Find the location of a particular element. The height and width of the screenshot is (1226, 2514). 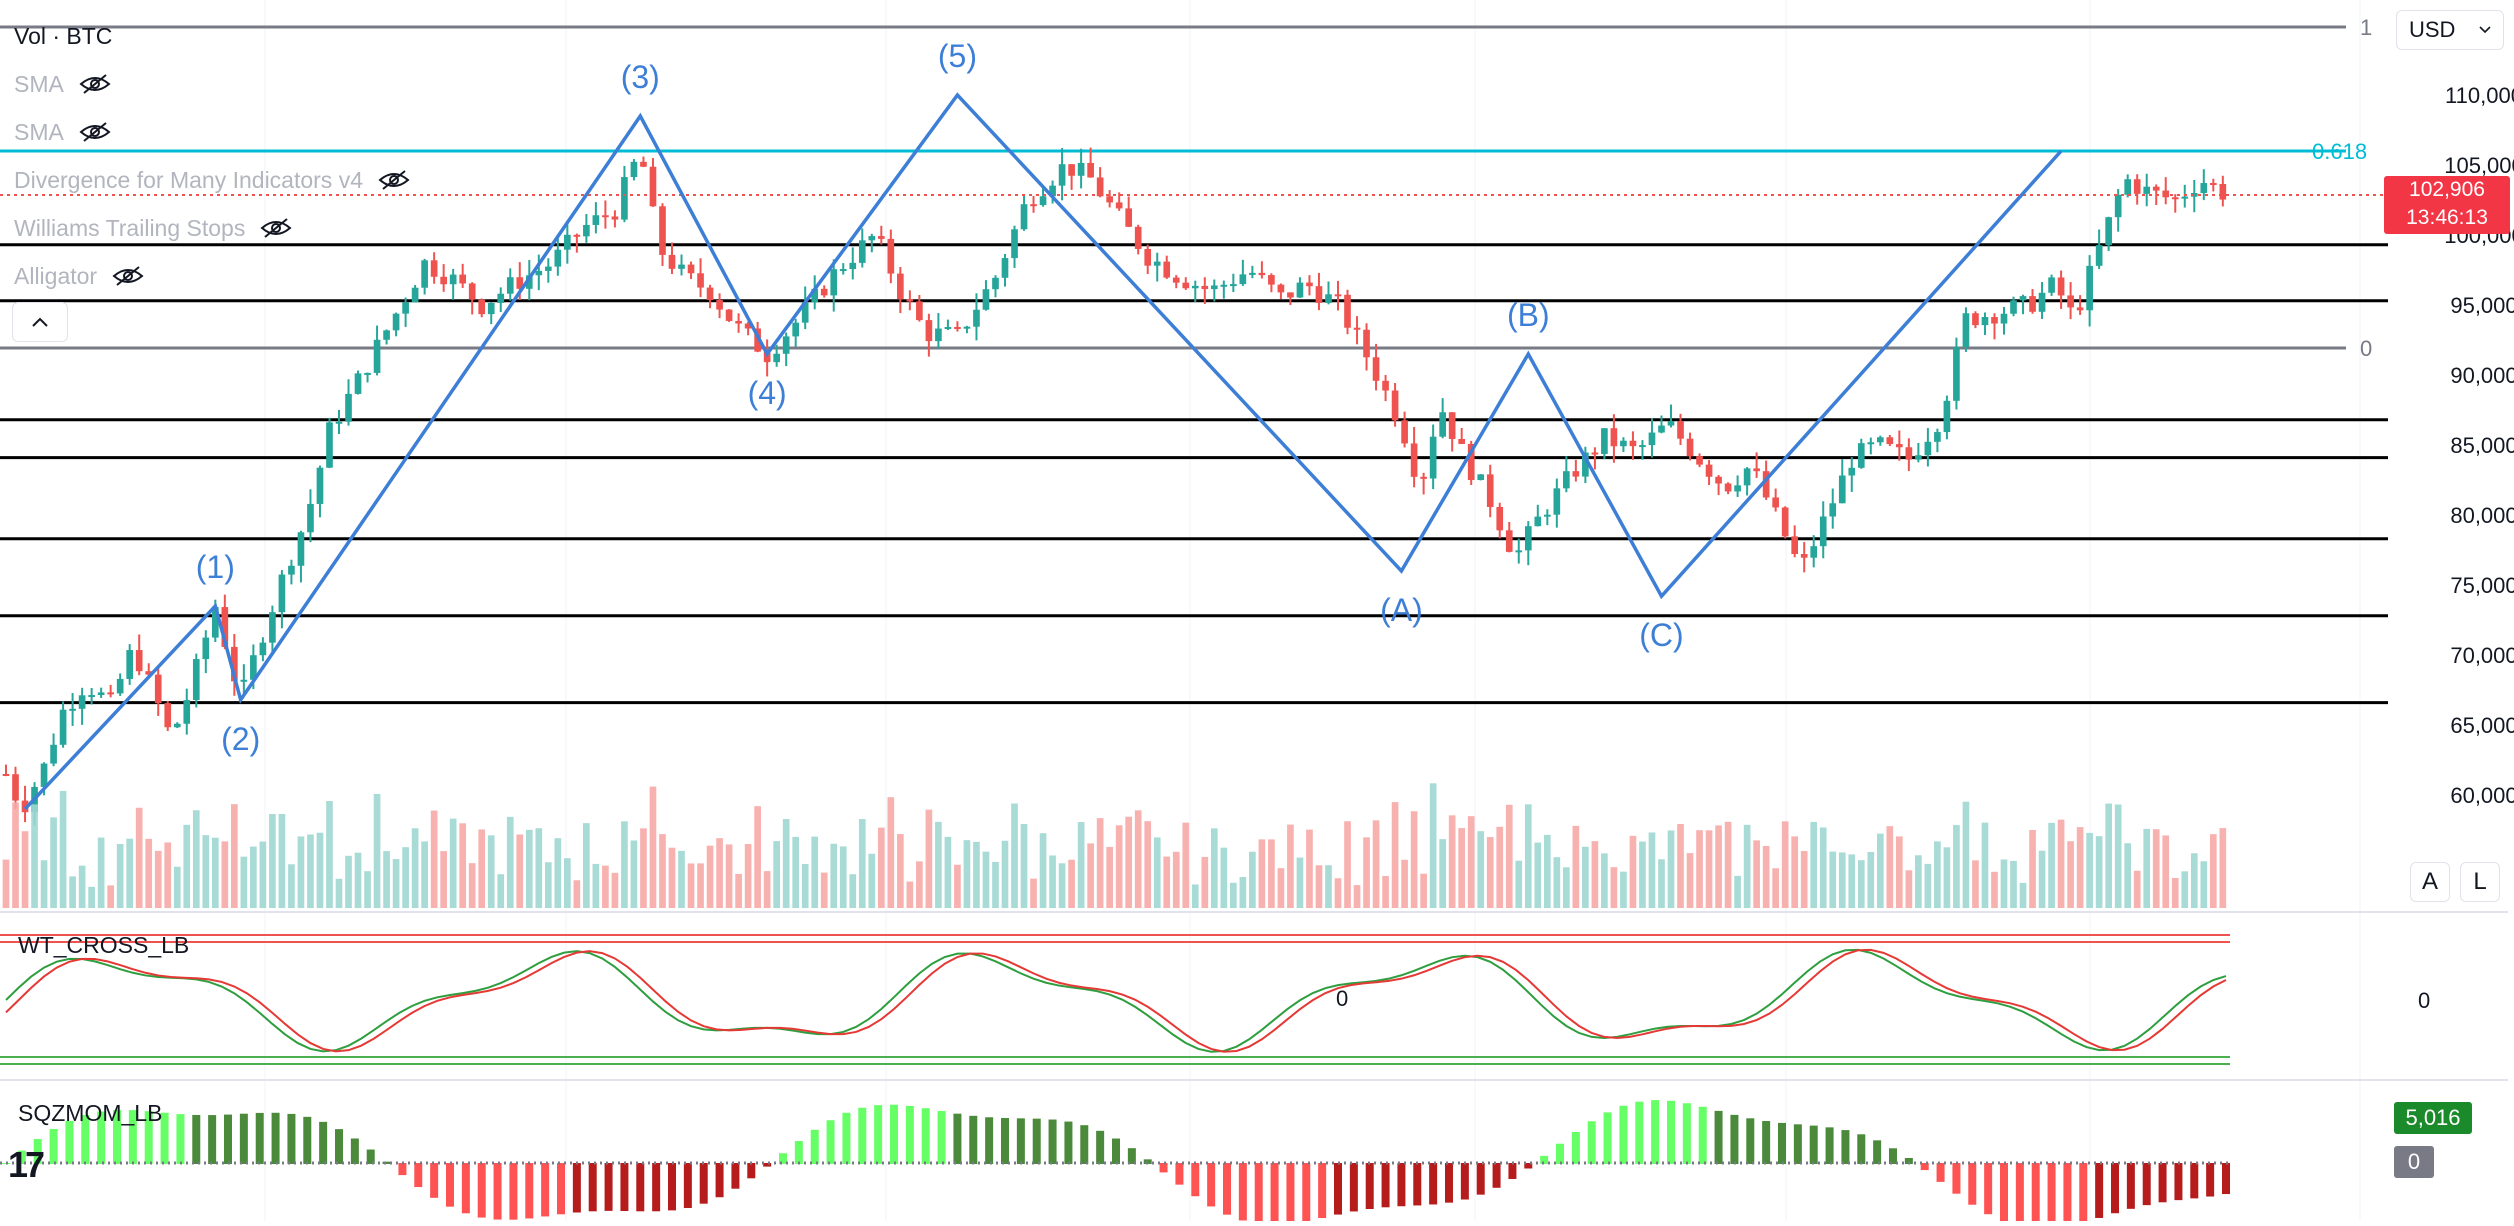

log-scale-button: L is located at coordinates (2480, 882).